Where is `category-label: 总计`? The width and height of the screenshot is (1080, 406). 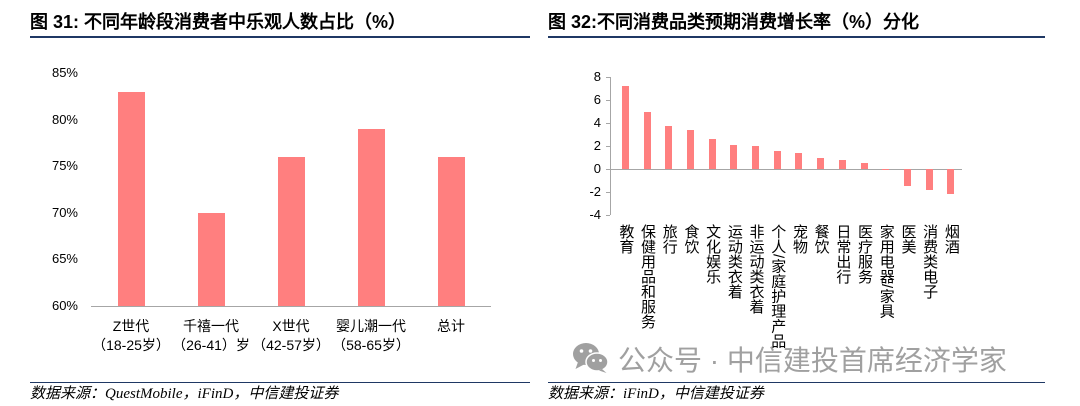 category-label: 总计 is located at coordinates (451, 325).